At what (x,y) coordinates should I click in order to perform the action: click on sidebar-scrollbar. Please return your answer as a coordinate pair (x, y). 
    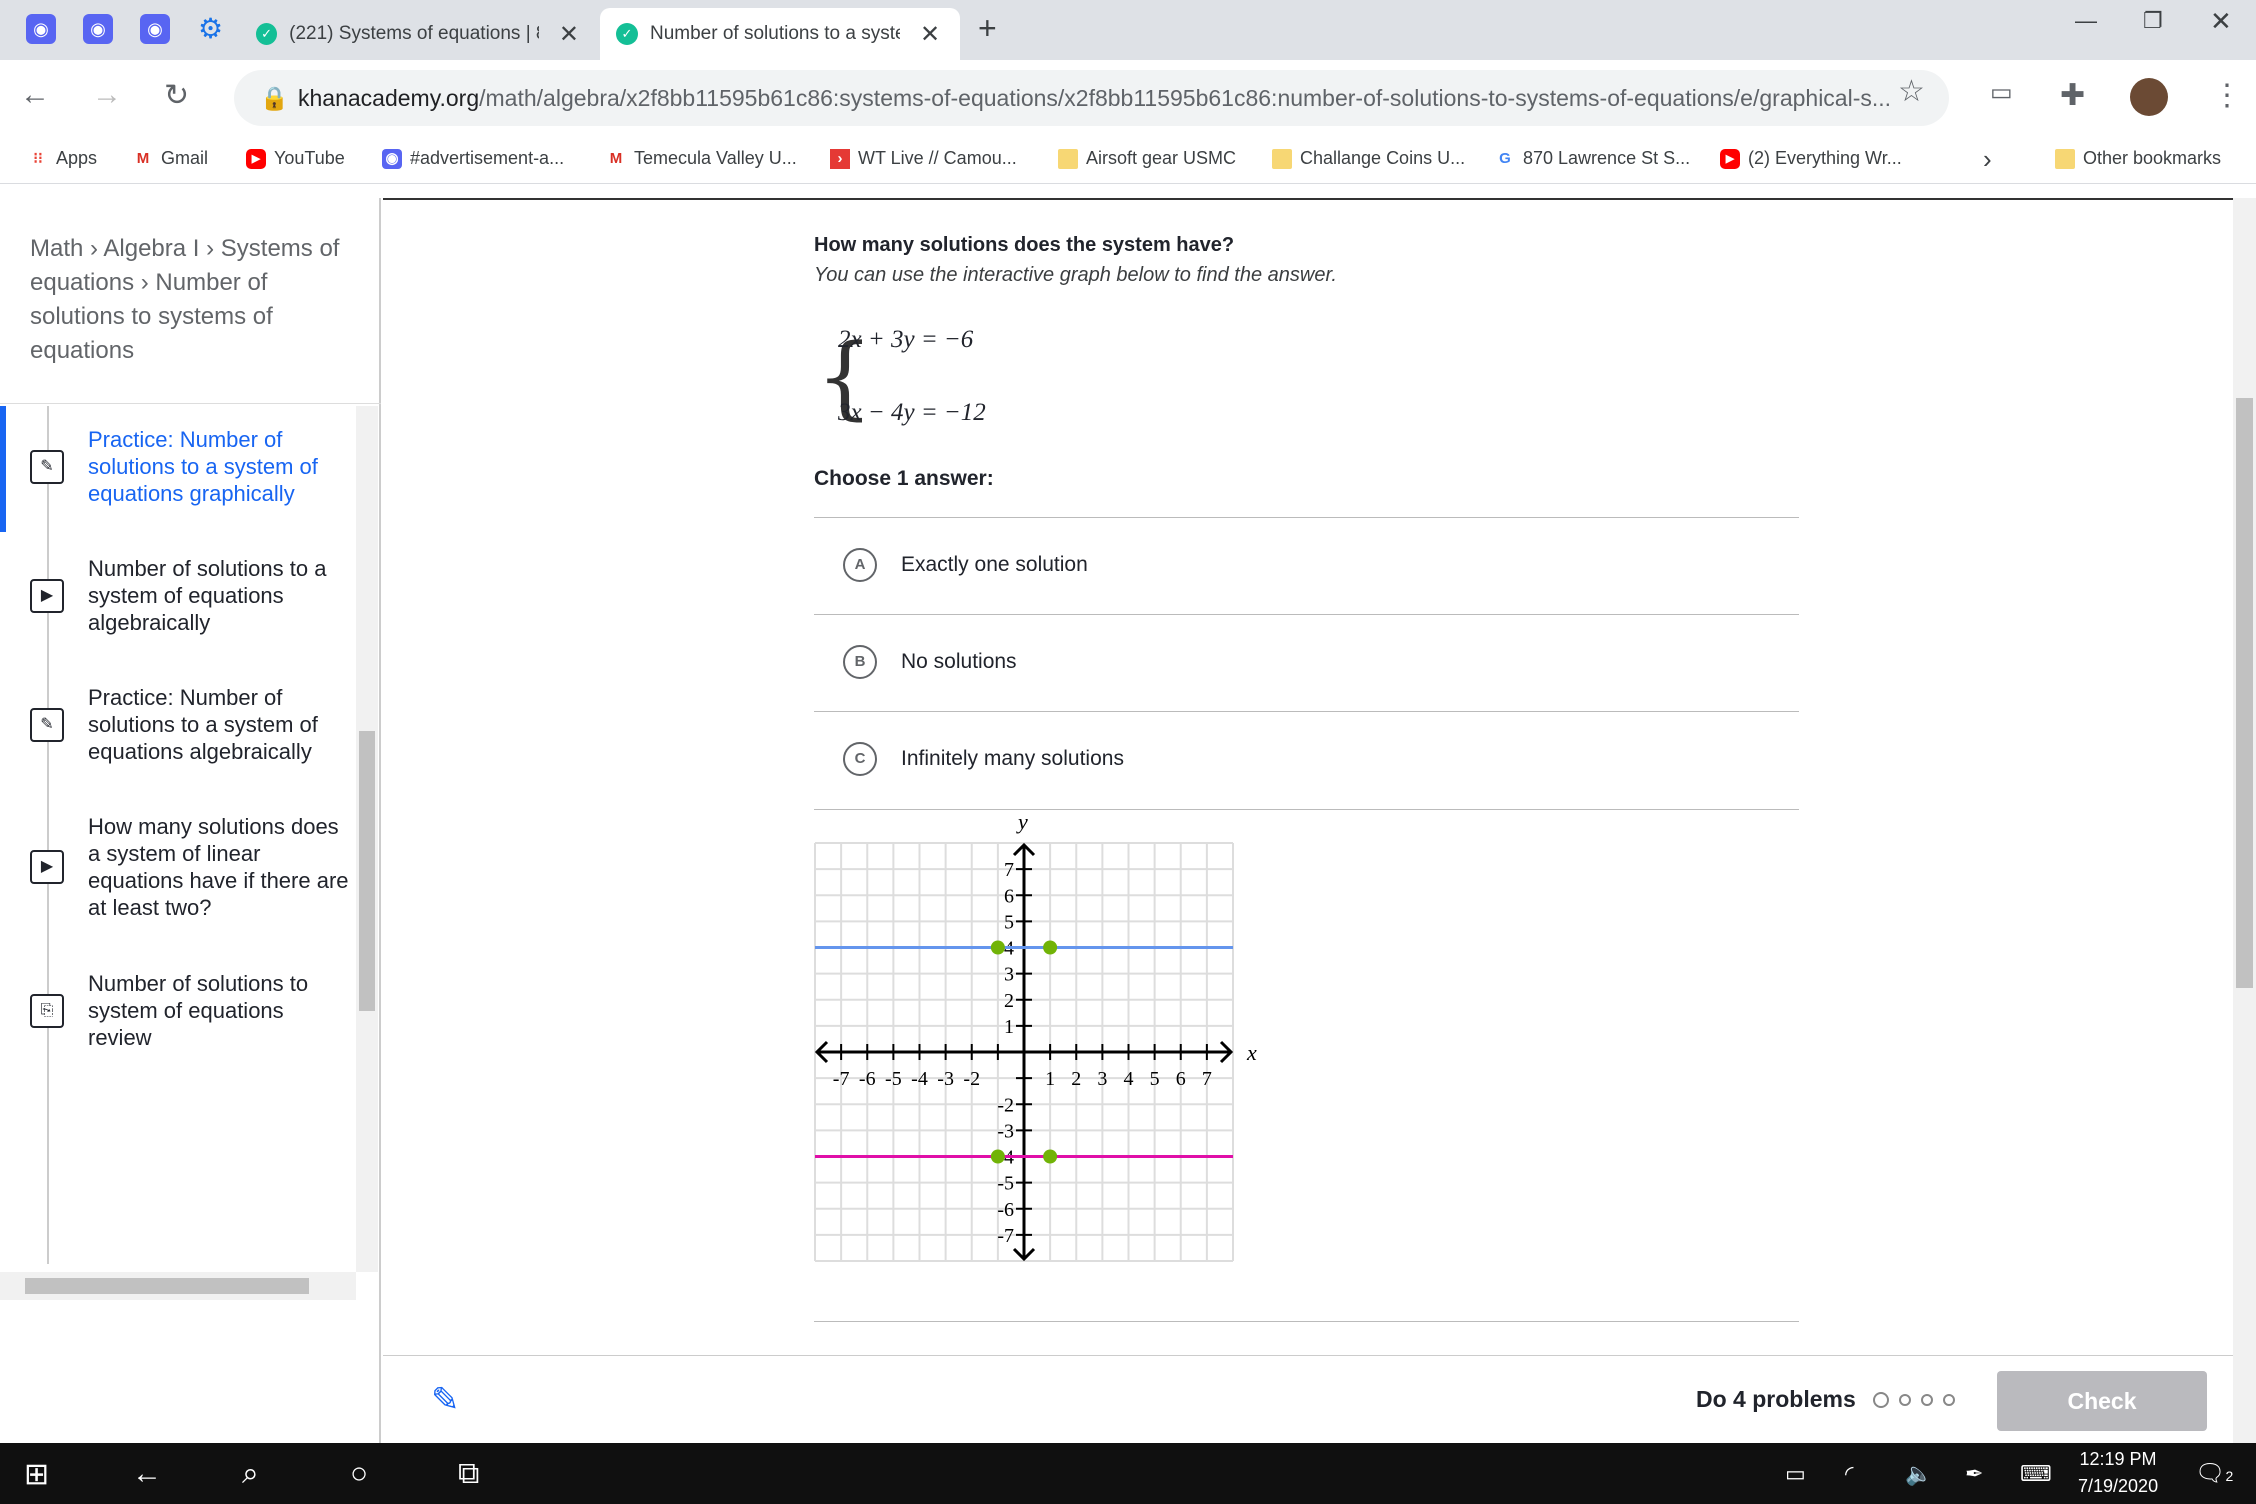
    Looking at the image, I should click on (367, 839).